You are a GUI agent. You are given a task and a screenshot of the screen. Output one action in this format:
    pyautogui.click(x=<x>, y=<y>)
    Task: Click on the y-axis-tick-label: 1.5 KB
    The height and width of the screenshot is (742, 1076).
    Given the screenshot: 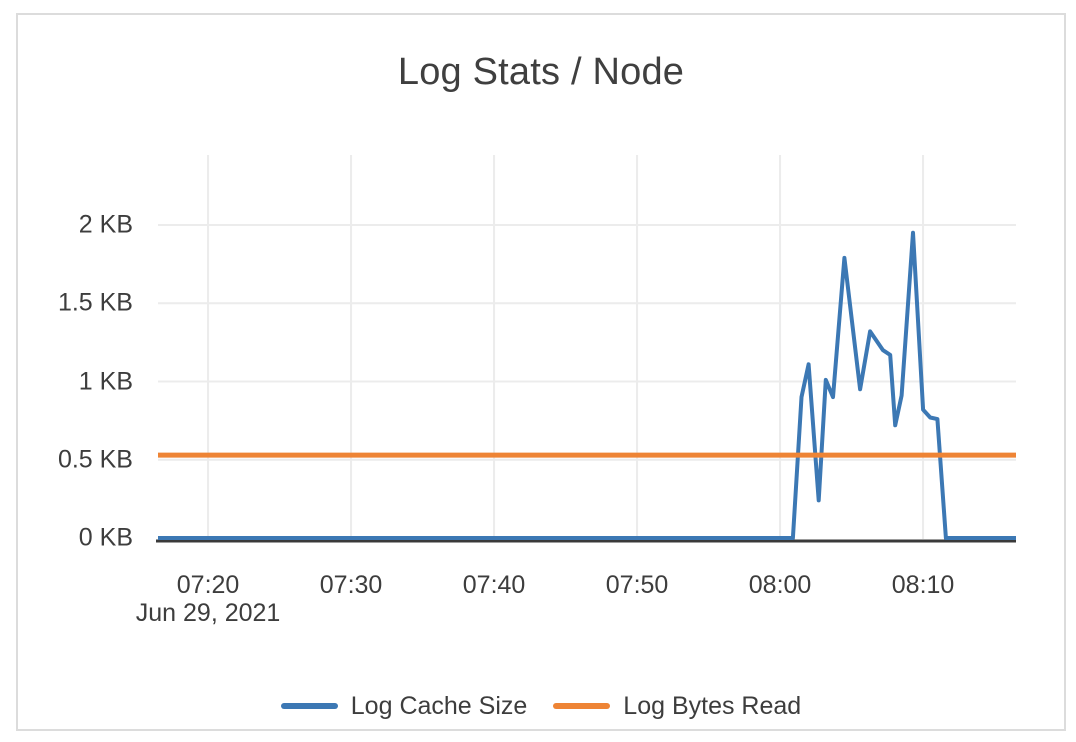 What is the action you would take?
    pyautogui.click(x=95, y=302)
    